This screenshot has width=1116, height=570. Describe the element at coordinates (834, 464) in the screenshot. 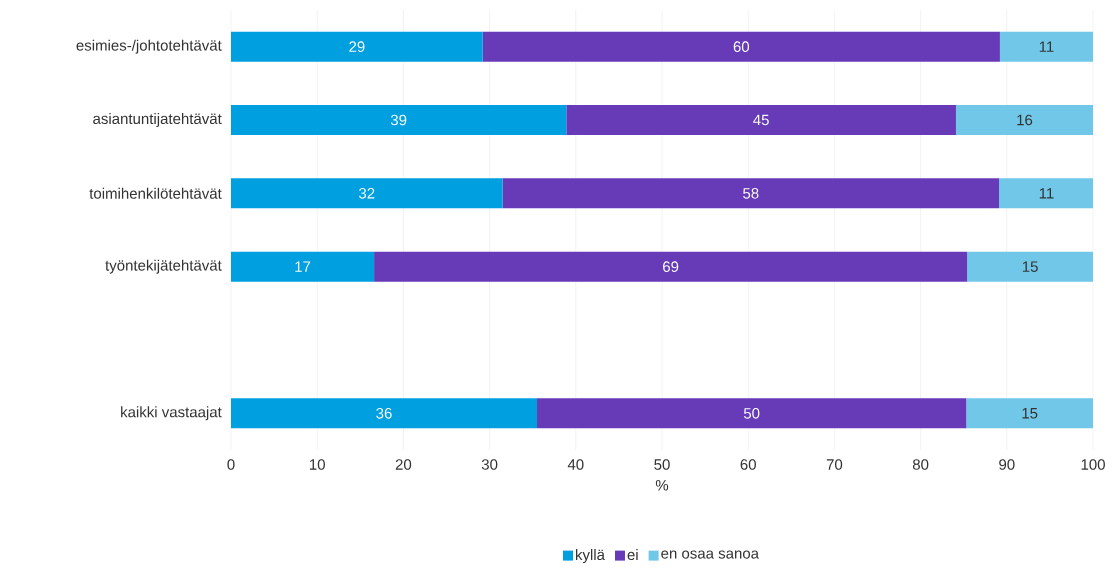

I see `x-tick-label: 70` at that location.